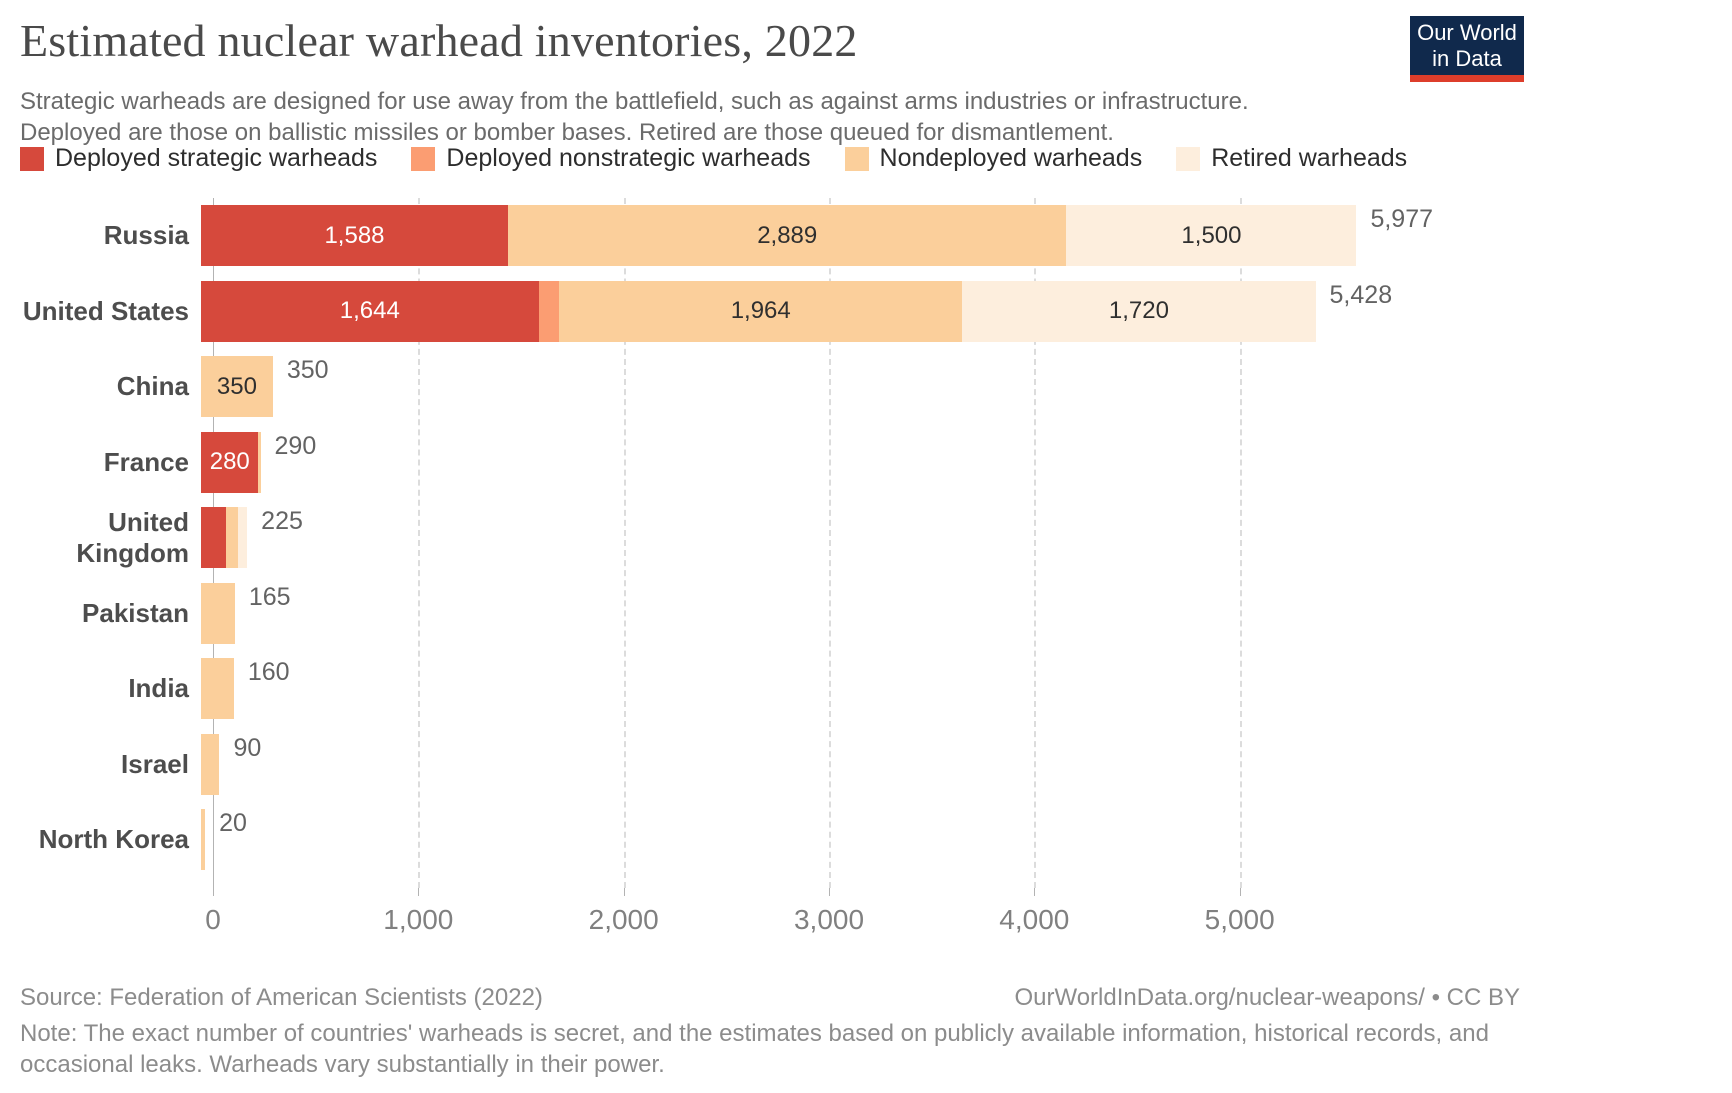 This screenshot has width=1732, height=1093. I want to click on legend-item-retired: Retired warheads, so click(1291, 158).